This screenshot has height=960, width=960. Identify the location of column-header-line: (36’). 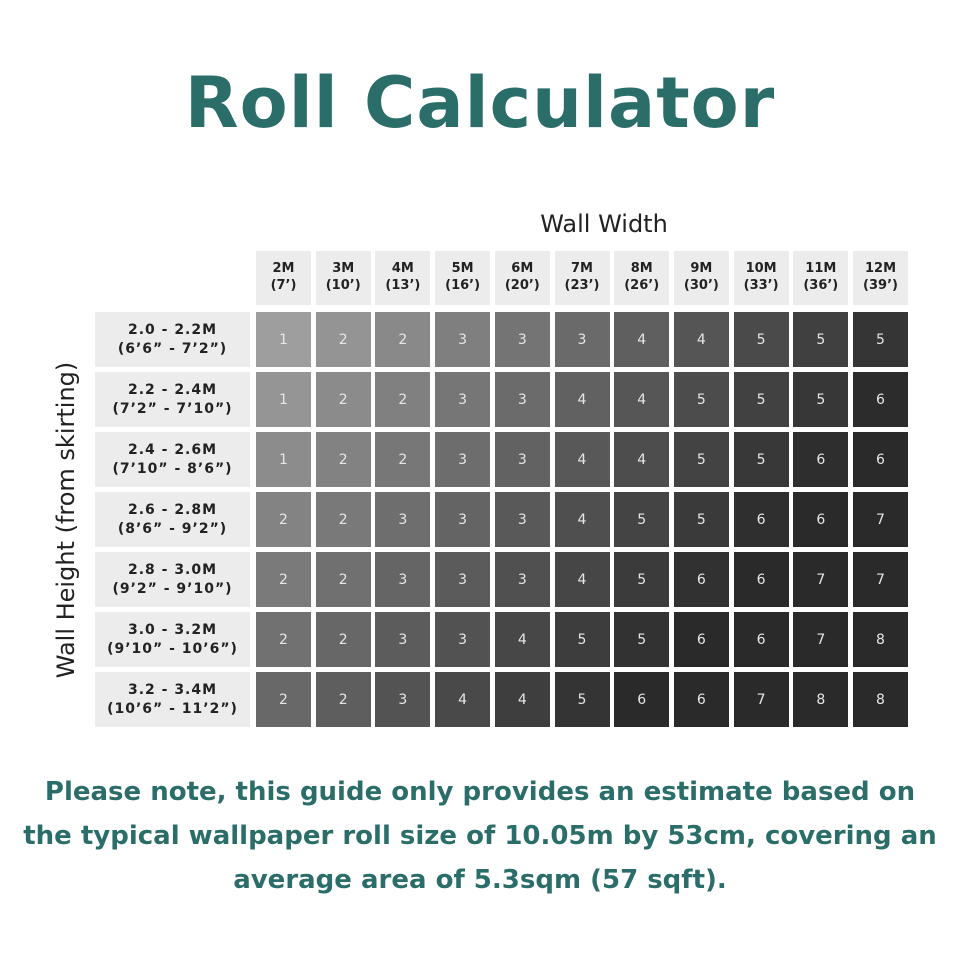
(821, 285).